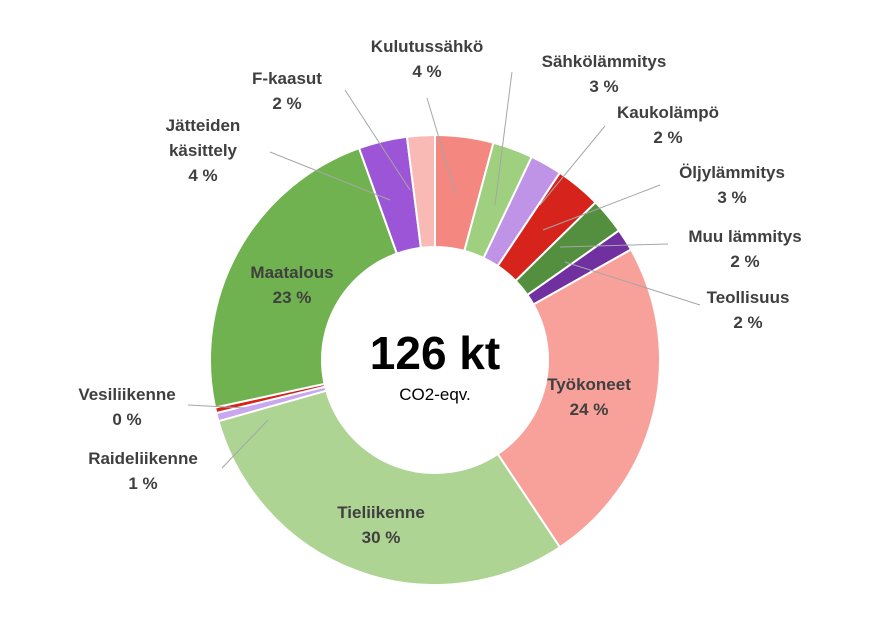  Describe the element at coordinates (601, 207) in the screenshot. I see `leader-oljylammitys` at that location.